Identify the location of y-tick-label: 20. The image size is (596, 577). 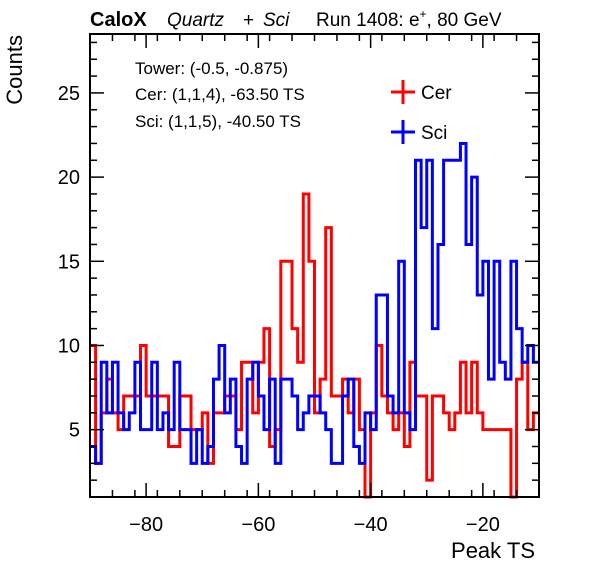
(69, 178).